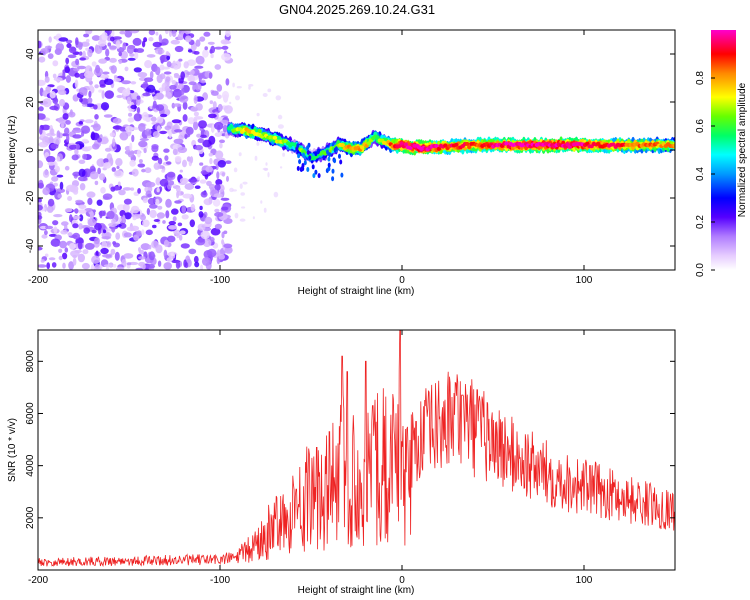  What do you see at coordinates (38, 280) in the screenshot?
I see `x-tick-label: -200` at bounding box center [38, 280].